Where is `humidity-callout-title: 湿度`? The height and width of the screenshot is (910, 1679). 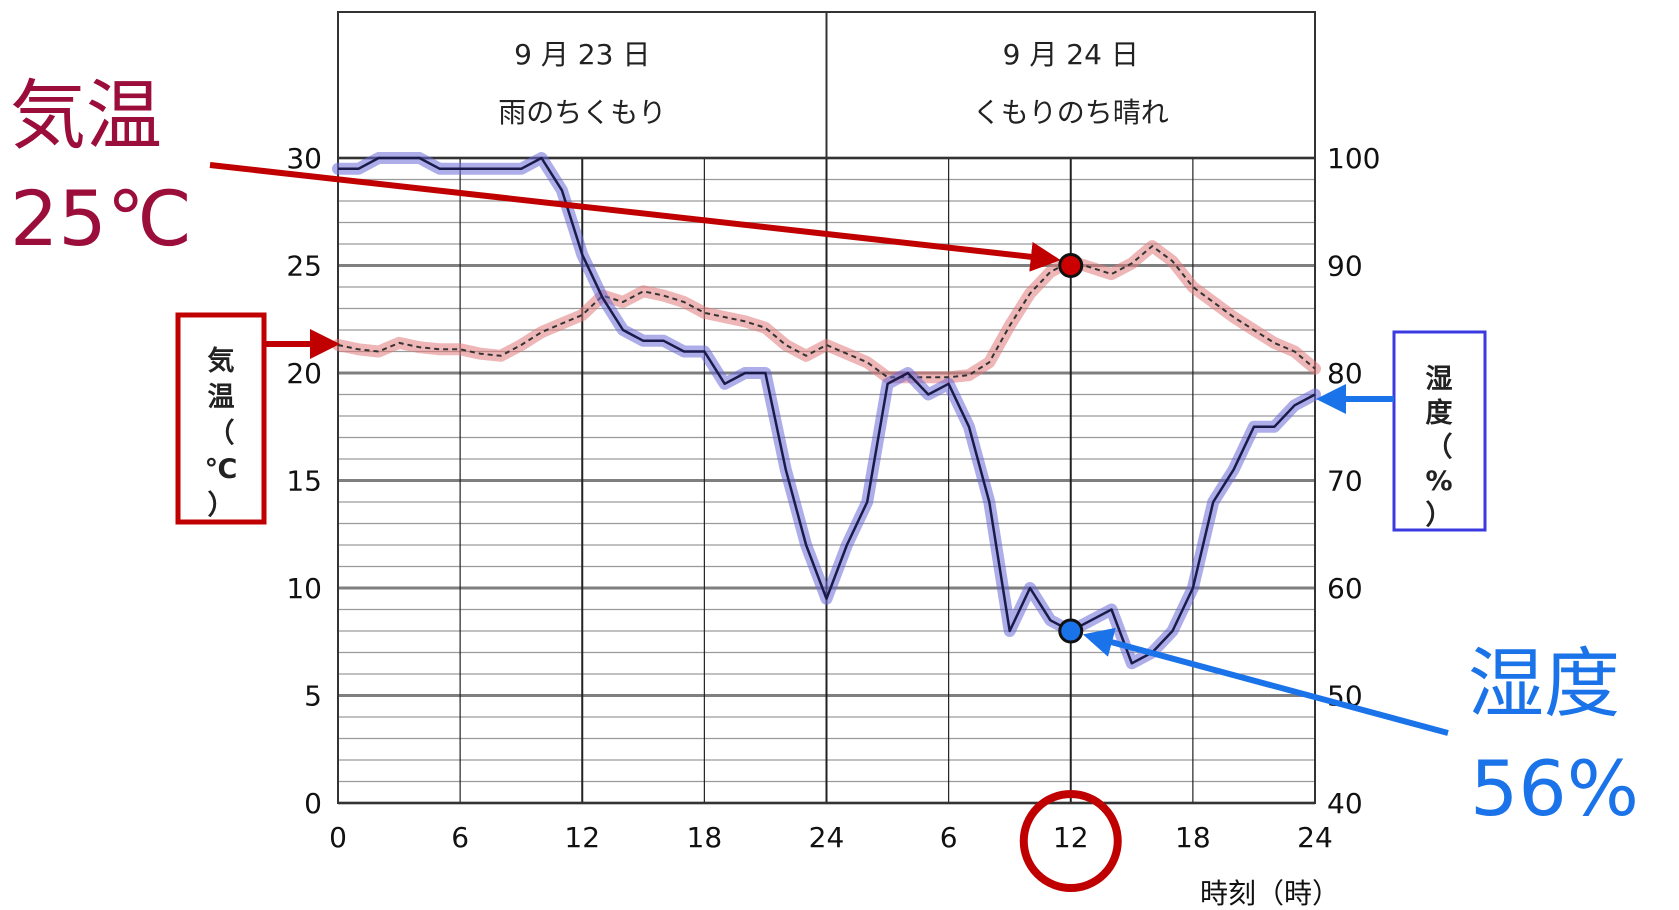 humidity-callout-title: 湿度 is located at coordinates (1544, 683).